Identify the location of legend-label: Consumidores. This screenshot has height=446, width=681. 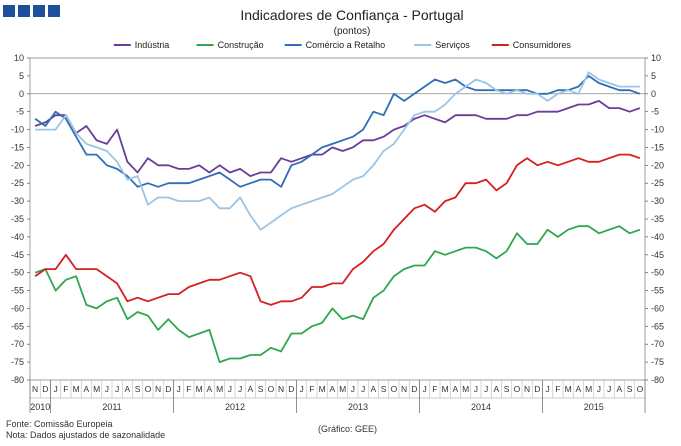
(542, 45).